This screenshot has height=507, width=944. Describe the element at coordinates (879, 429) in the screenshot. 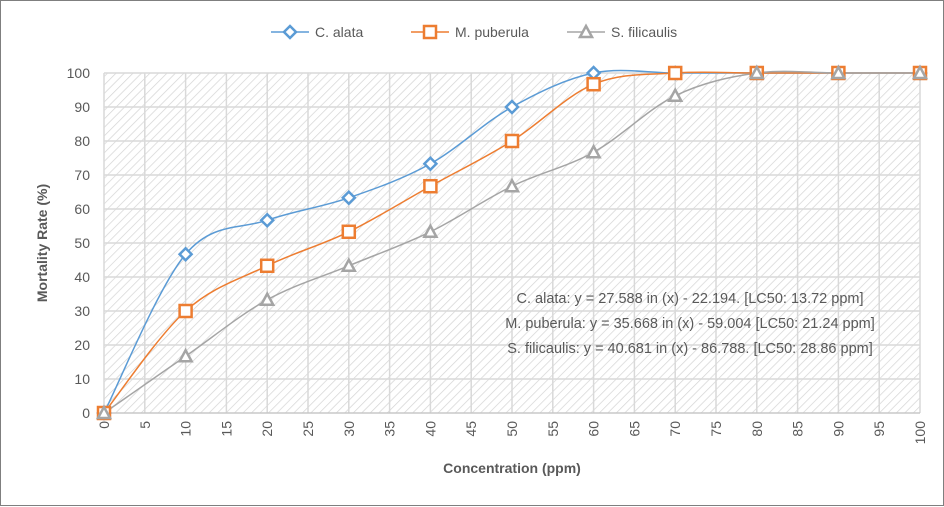

I see `x-tick-label: 95` at that location.